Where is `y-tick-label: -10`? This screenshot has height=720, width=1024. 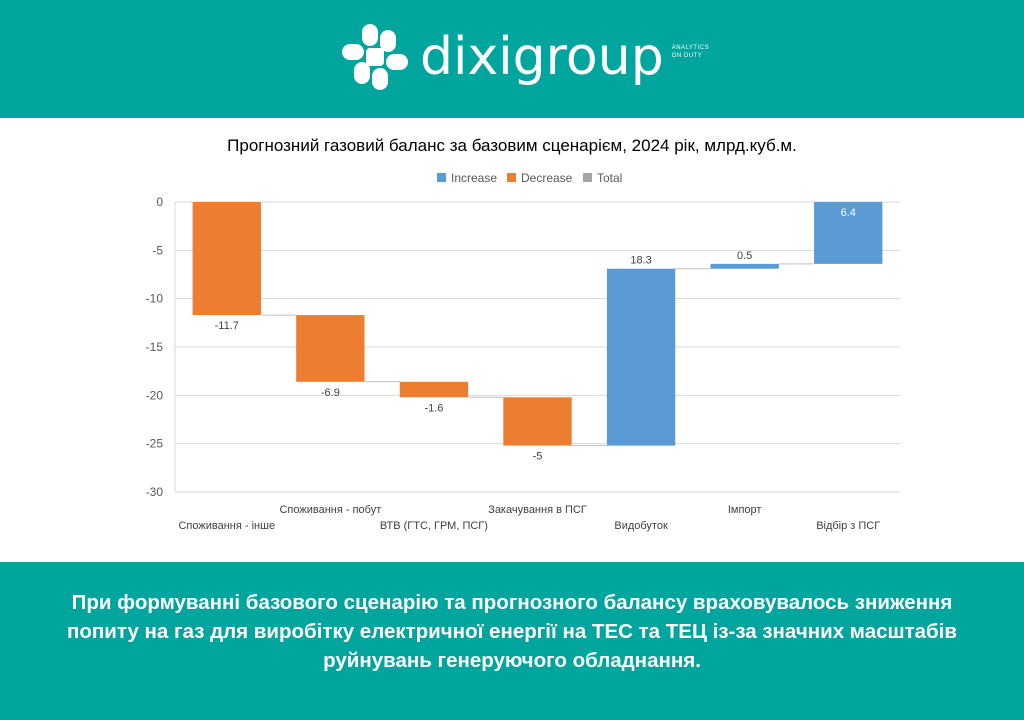
y-tick-label: -10 is located at coordinates (155, 299).